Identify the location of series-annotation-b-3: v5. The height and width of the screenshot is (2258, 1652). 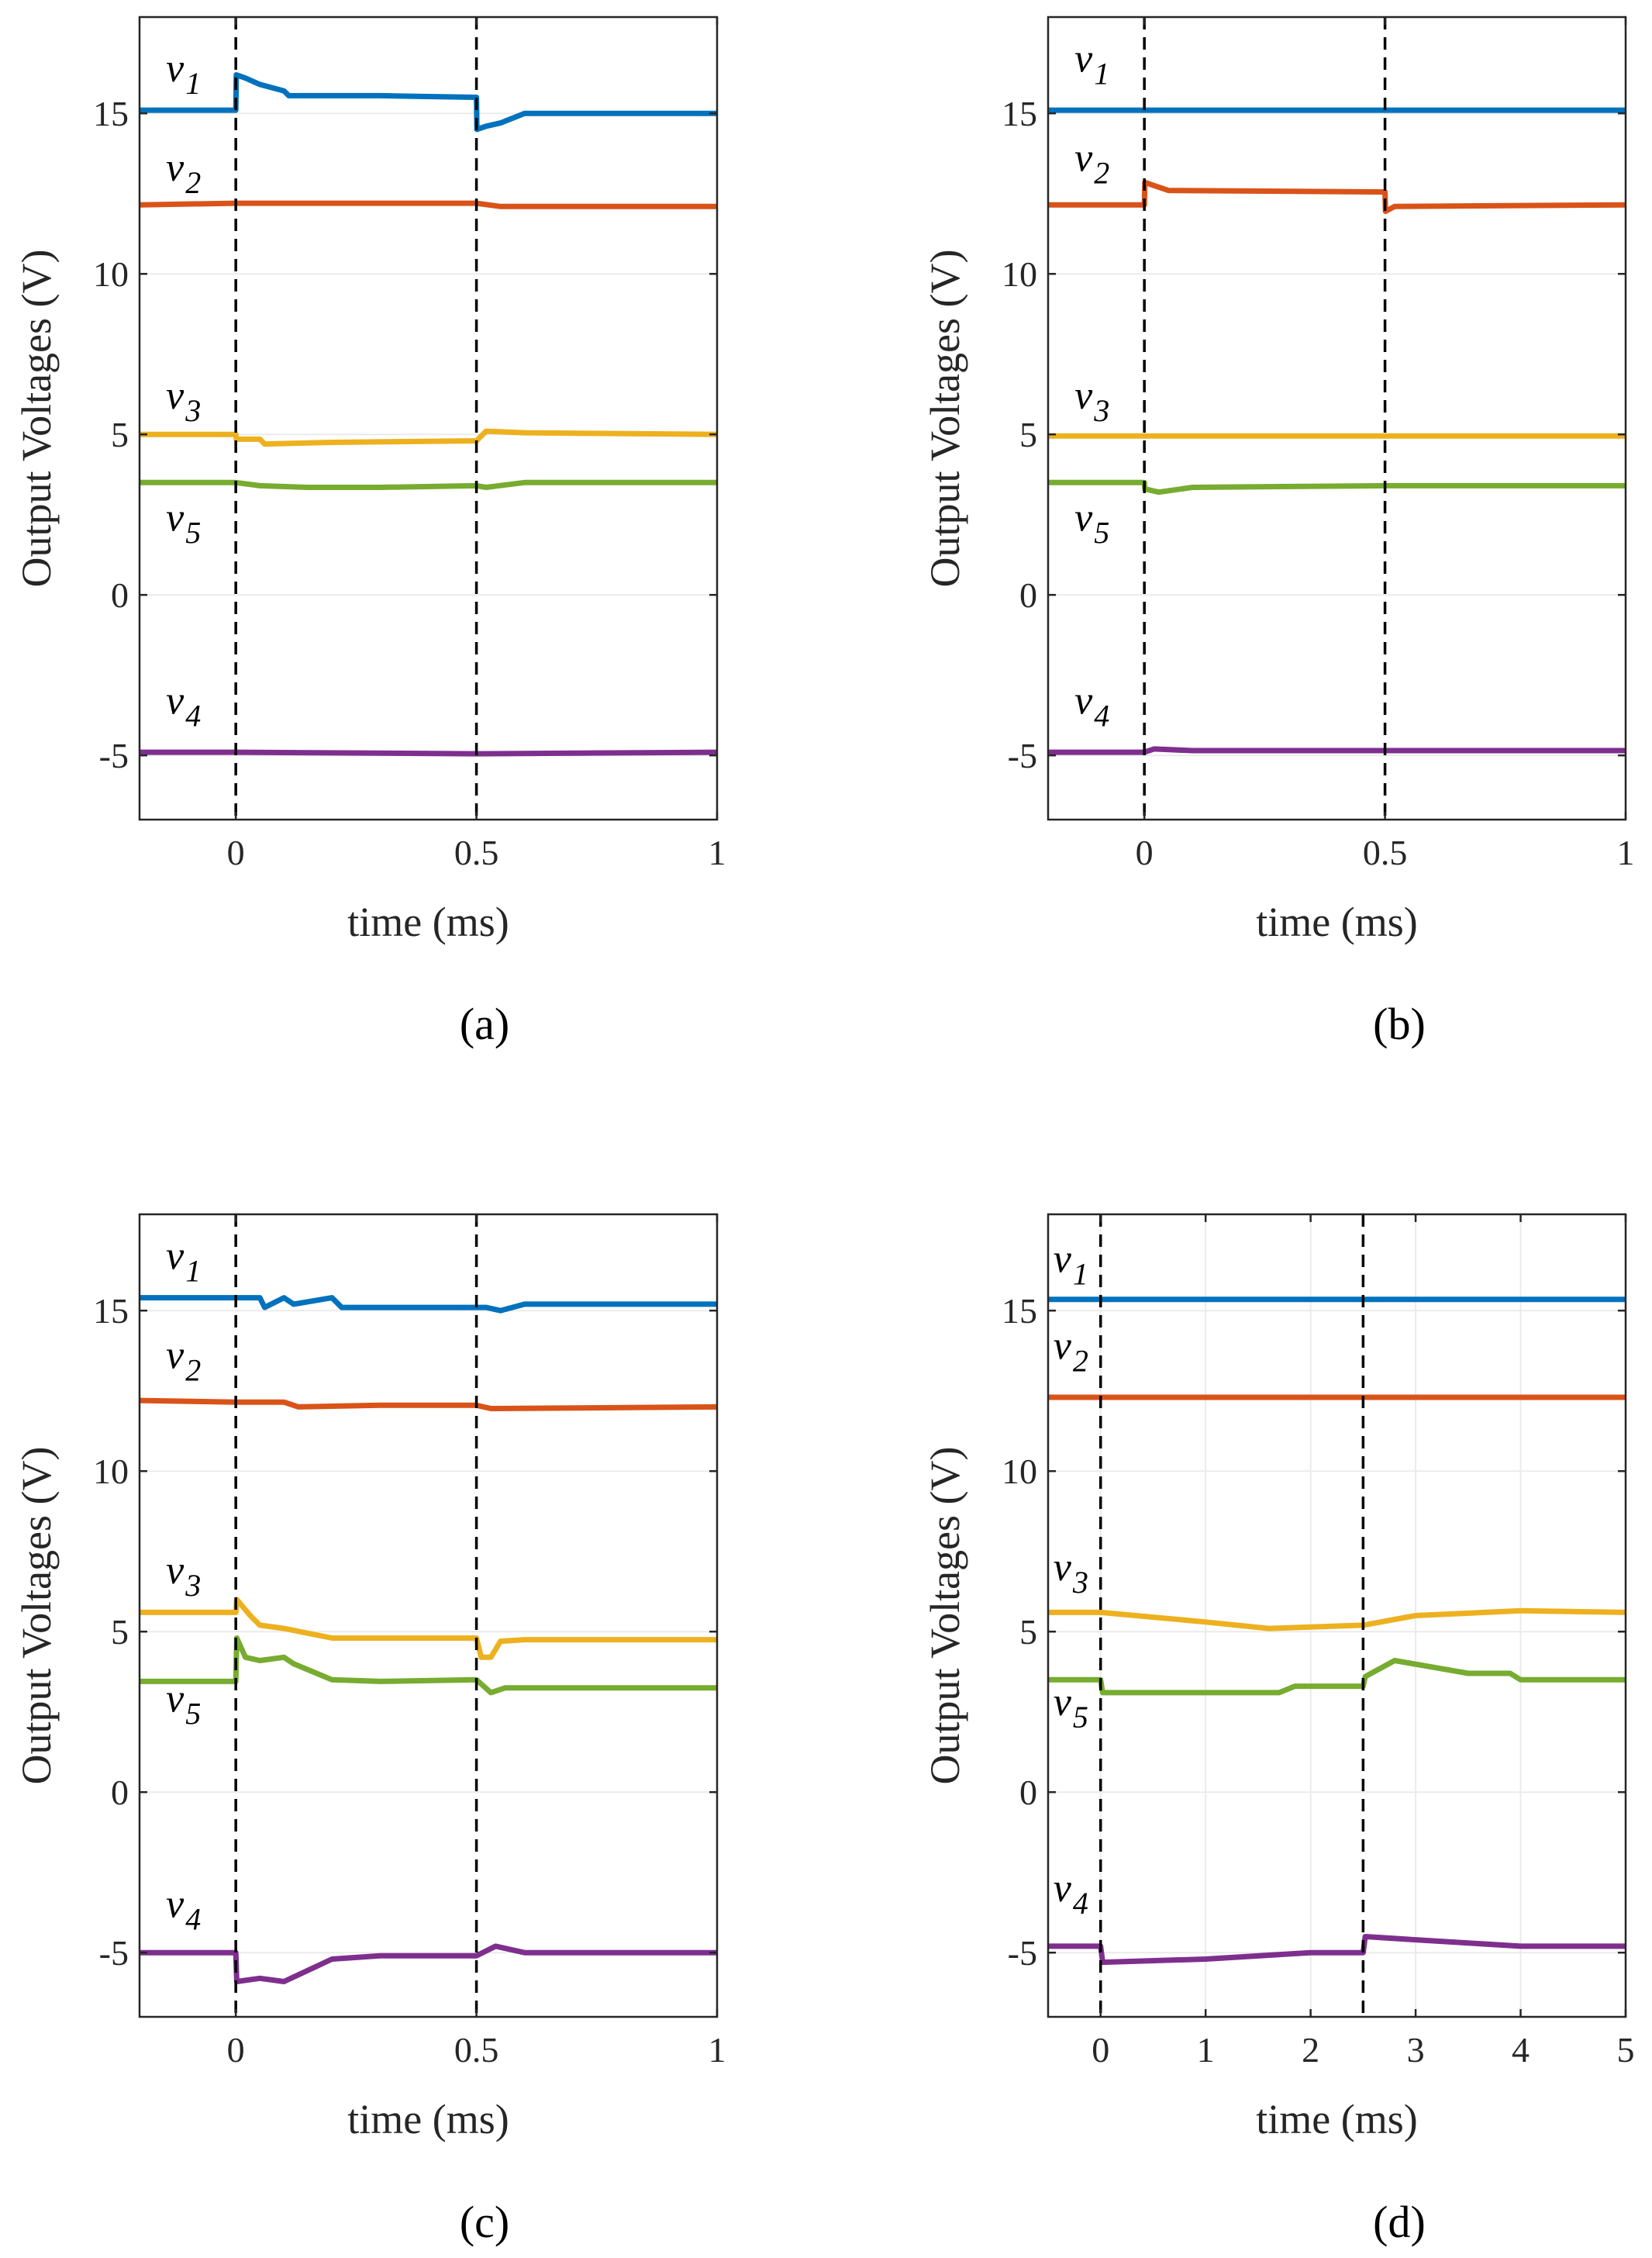
(1091, 522).